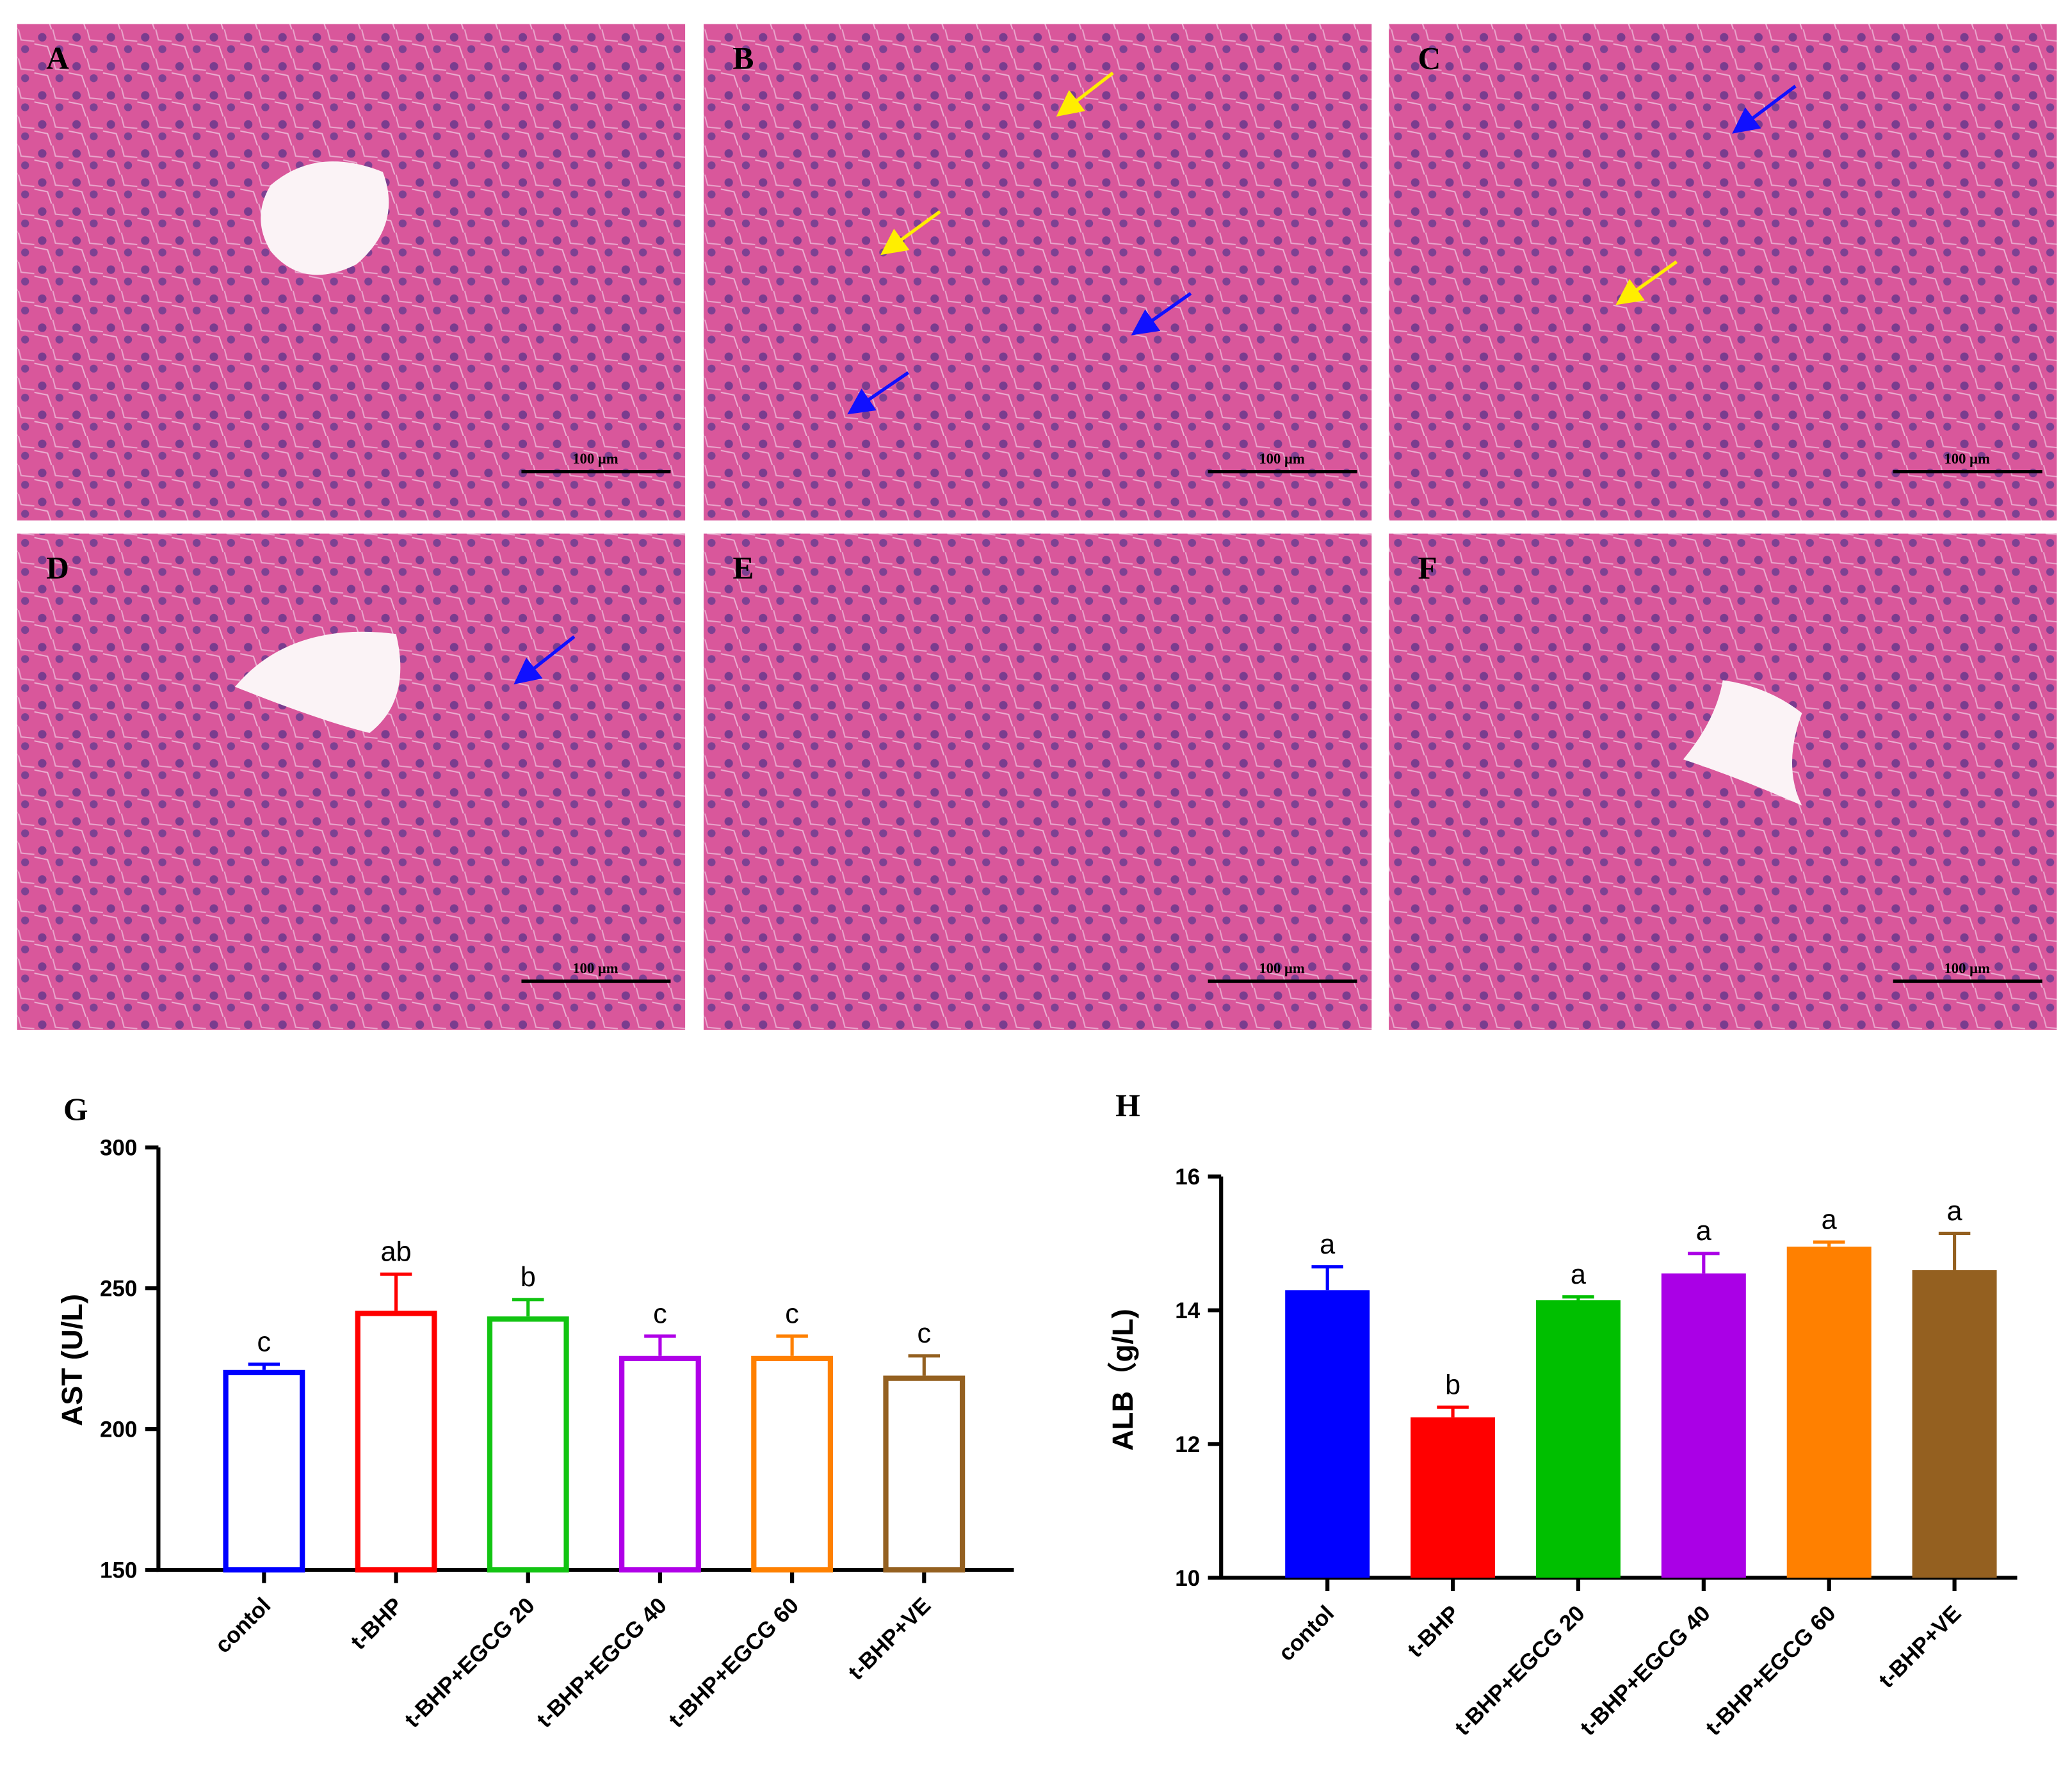 The width and height of the screenshot is (2070, 1792). Describe the element at coordinates (395, 1252) in the screenshot. I see `significance-letter: ab` at that location.